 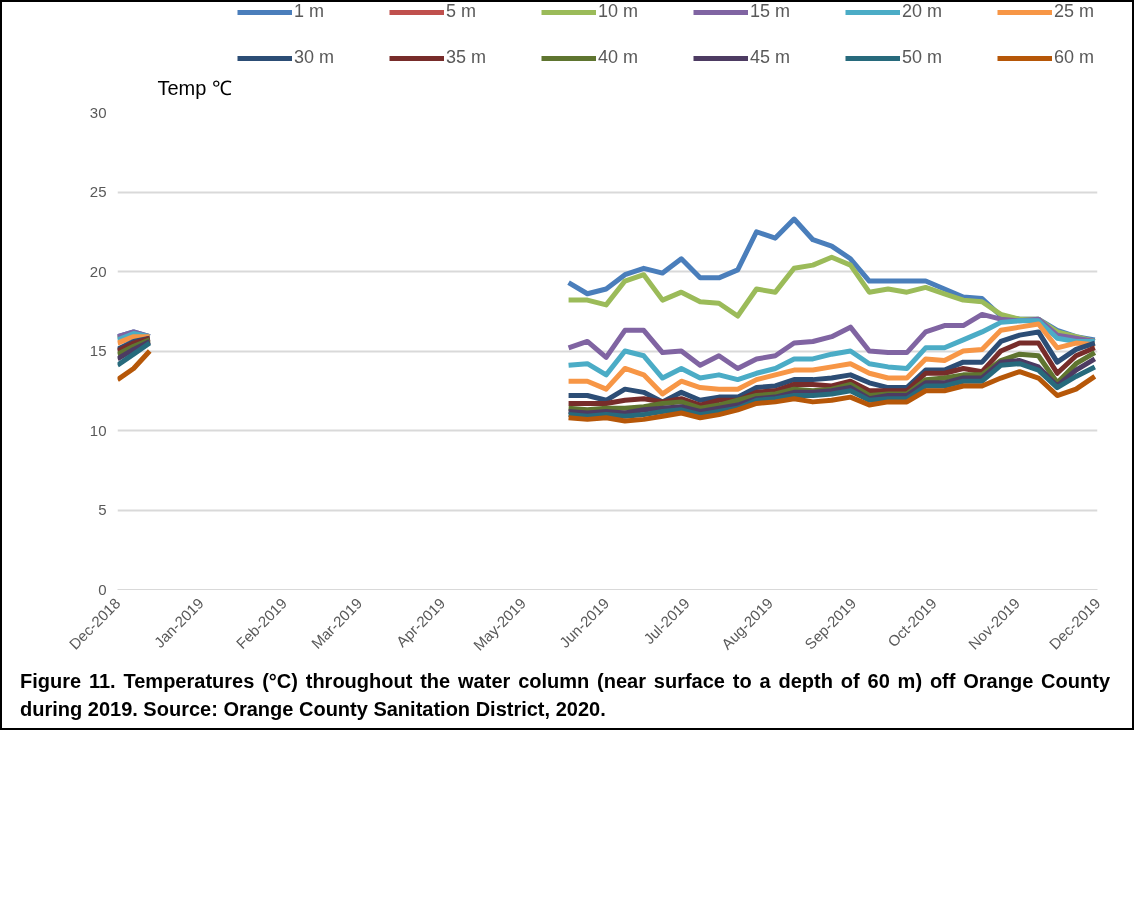 What do you see at coordinates (923, 57) in the screenshot?
I see `legend-label: 50 m` at bounding box center [923, 57].